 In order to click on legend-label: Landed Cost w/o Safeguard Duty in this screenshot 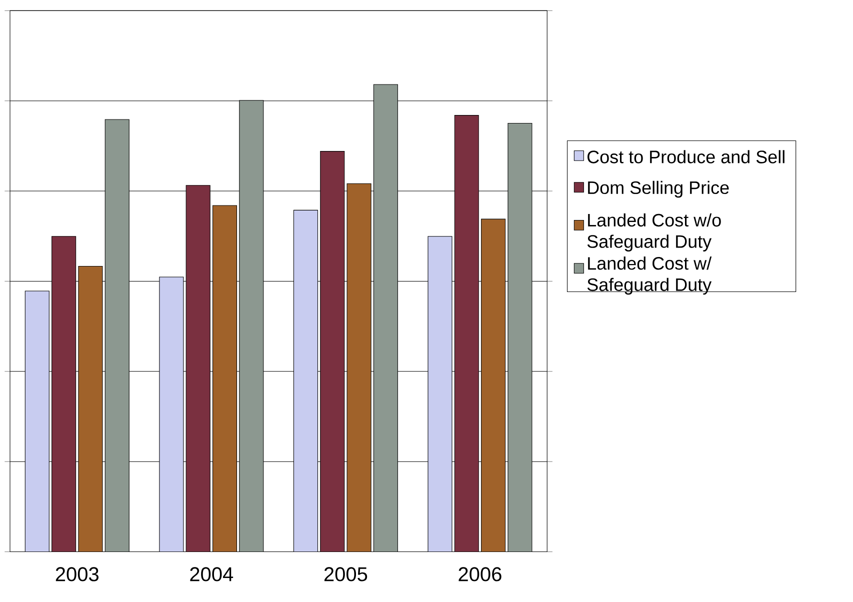, I will do `click(654, 232)`.